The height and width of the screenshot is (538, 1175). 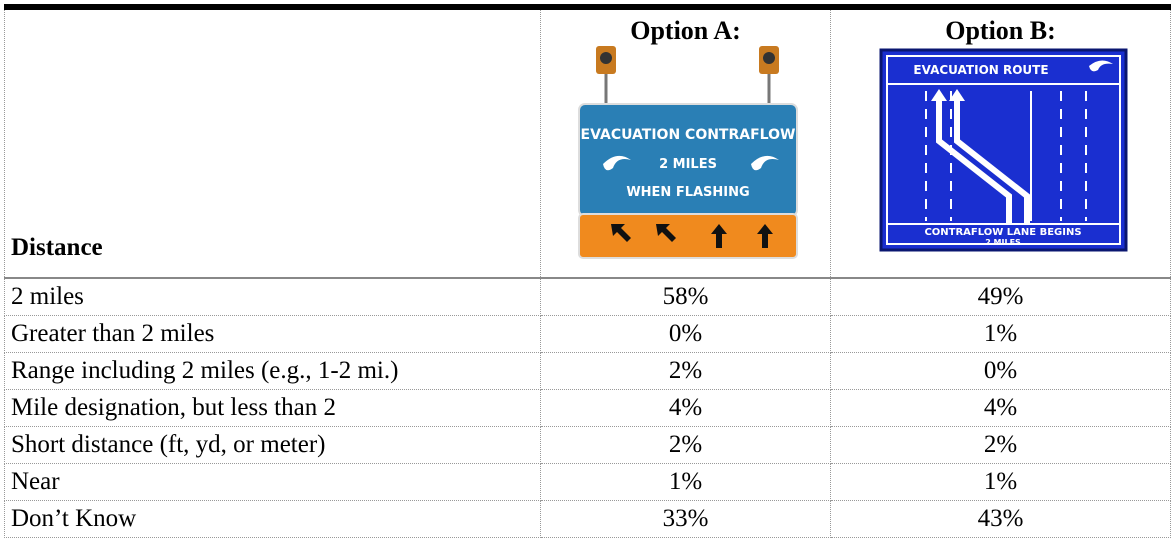 I want to click on column-header: Distance, so click(x=57, y=247).